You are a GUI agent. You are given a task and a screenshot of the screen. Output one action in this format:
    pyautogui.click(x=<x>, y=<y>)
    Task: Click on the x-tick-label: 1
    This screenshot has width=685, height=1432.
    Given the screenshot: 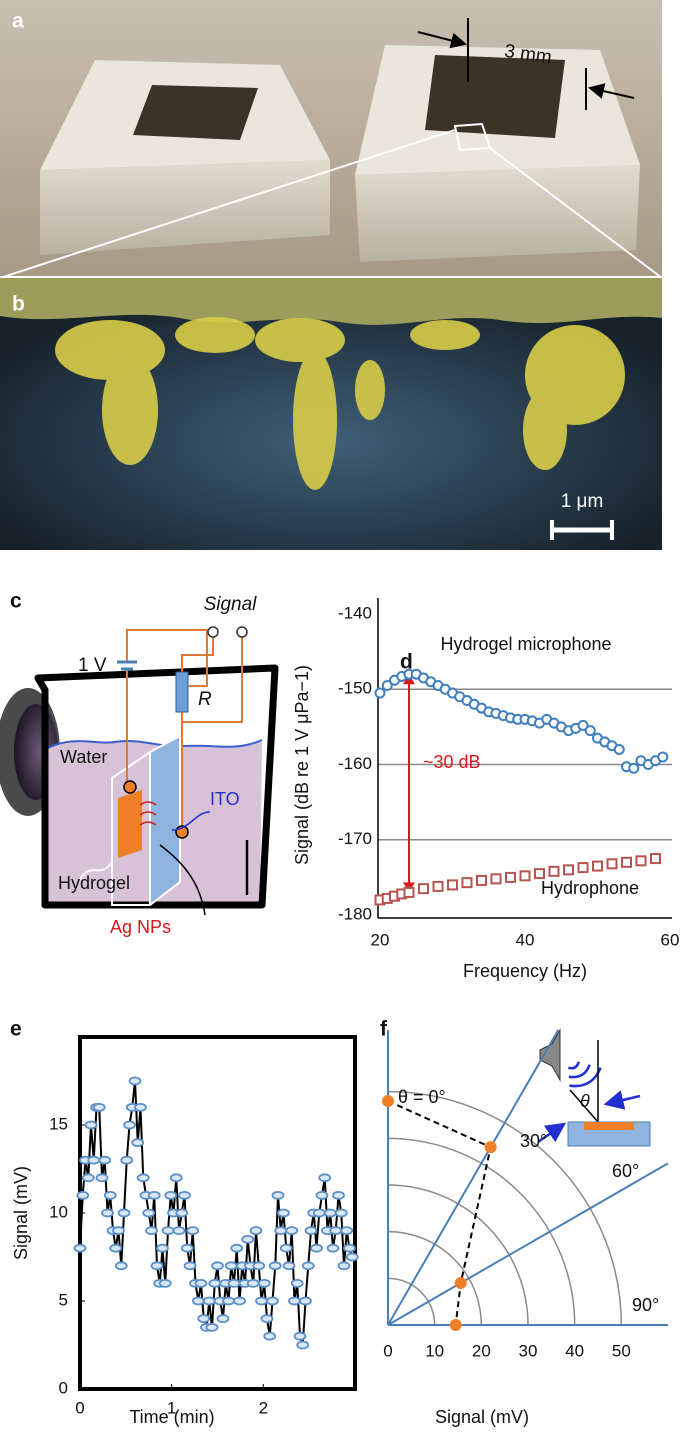 What is the action you would take?
    pyautogui.click(x=171, y=1407)
    